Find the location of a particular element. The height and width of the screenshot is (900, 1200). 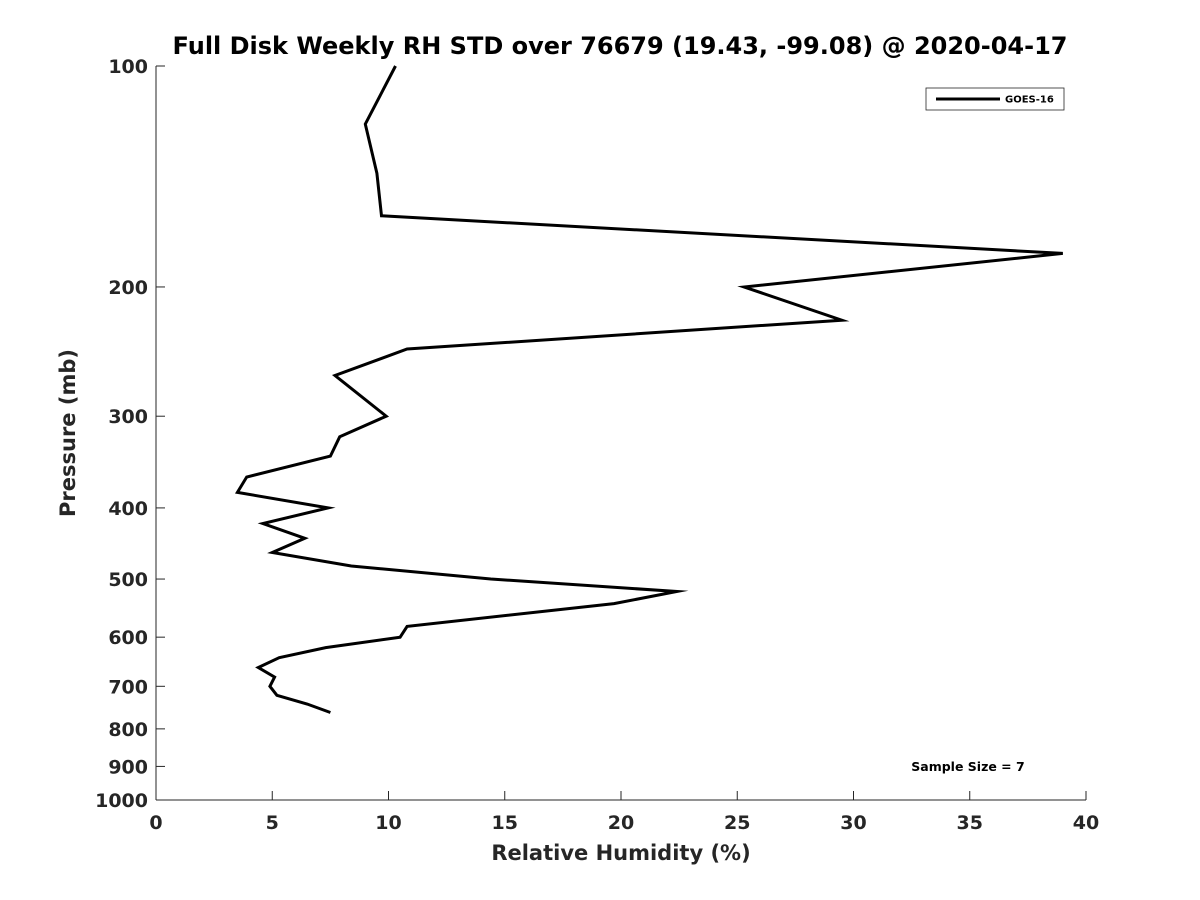

x-axis-label: Relative Humidity (%) is located at coordinates (620, 853).